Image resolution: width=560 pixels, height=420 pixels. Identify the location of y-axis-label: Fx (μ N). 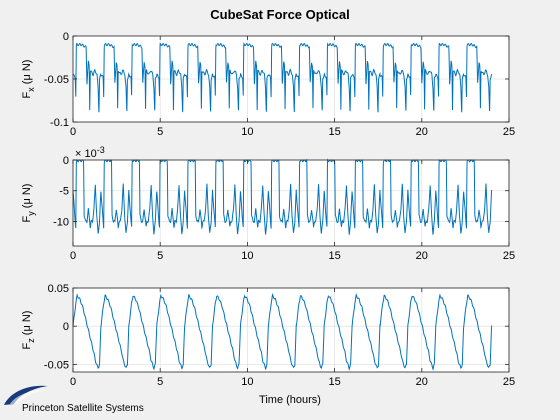
(28, 79).